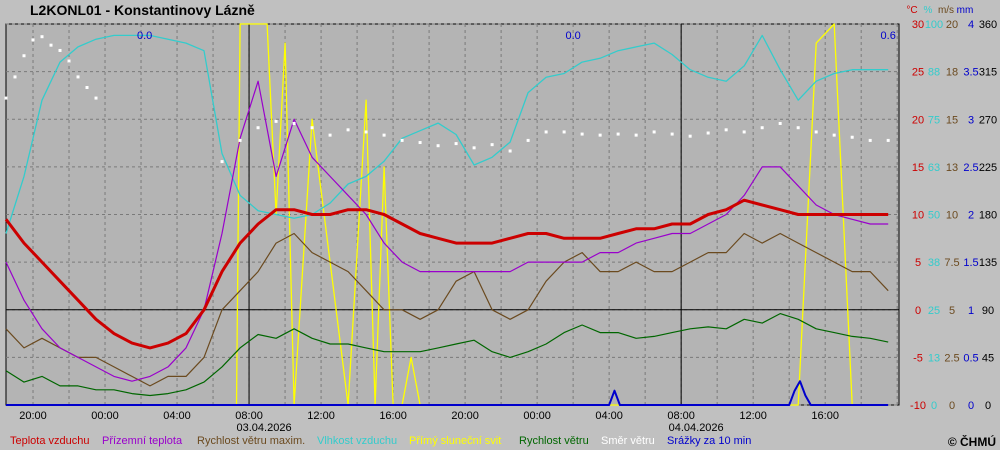  Describe the element at coordinates (918, 358) in the screenshot. I see `axis-tick-temp: -5` at that location.